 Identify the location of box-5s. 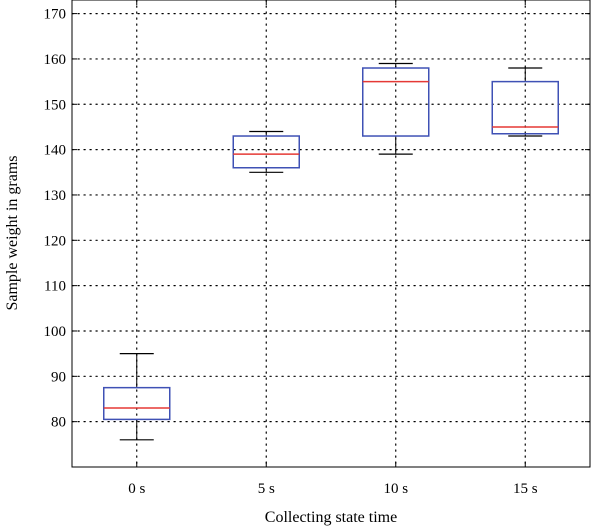
(266, 151).